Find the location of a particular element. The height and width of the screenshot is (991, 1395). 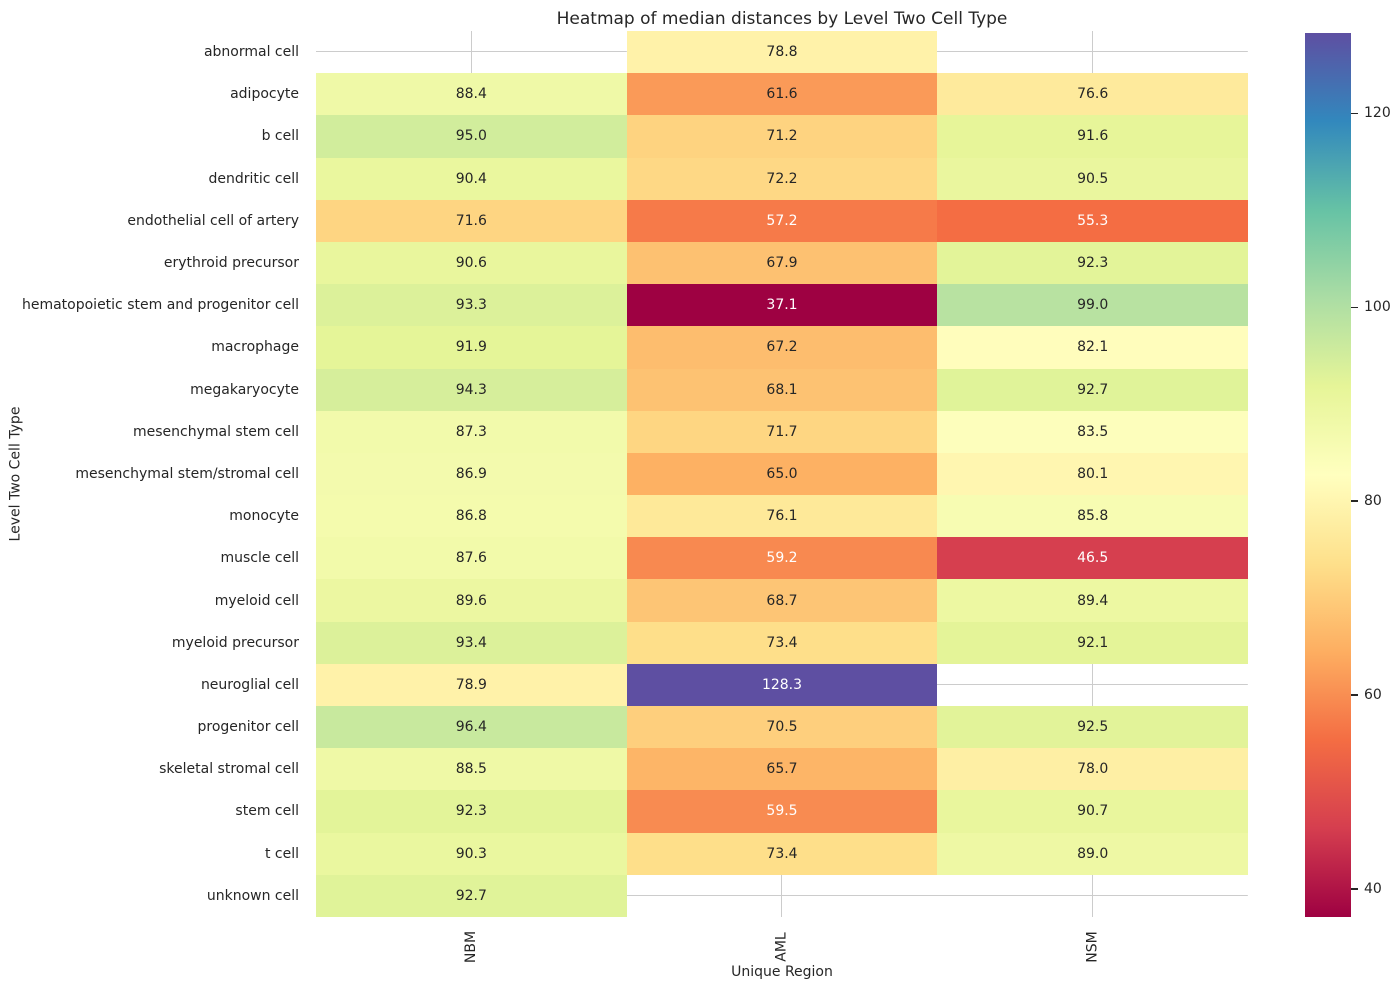

x-axis-title: Unique Region is located at coordinates (782, 972).